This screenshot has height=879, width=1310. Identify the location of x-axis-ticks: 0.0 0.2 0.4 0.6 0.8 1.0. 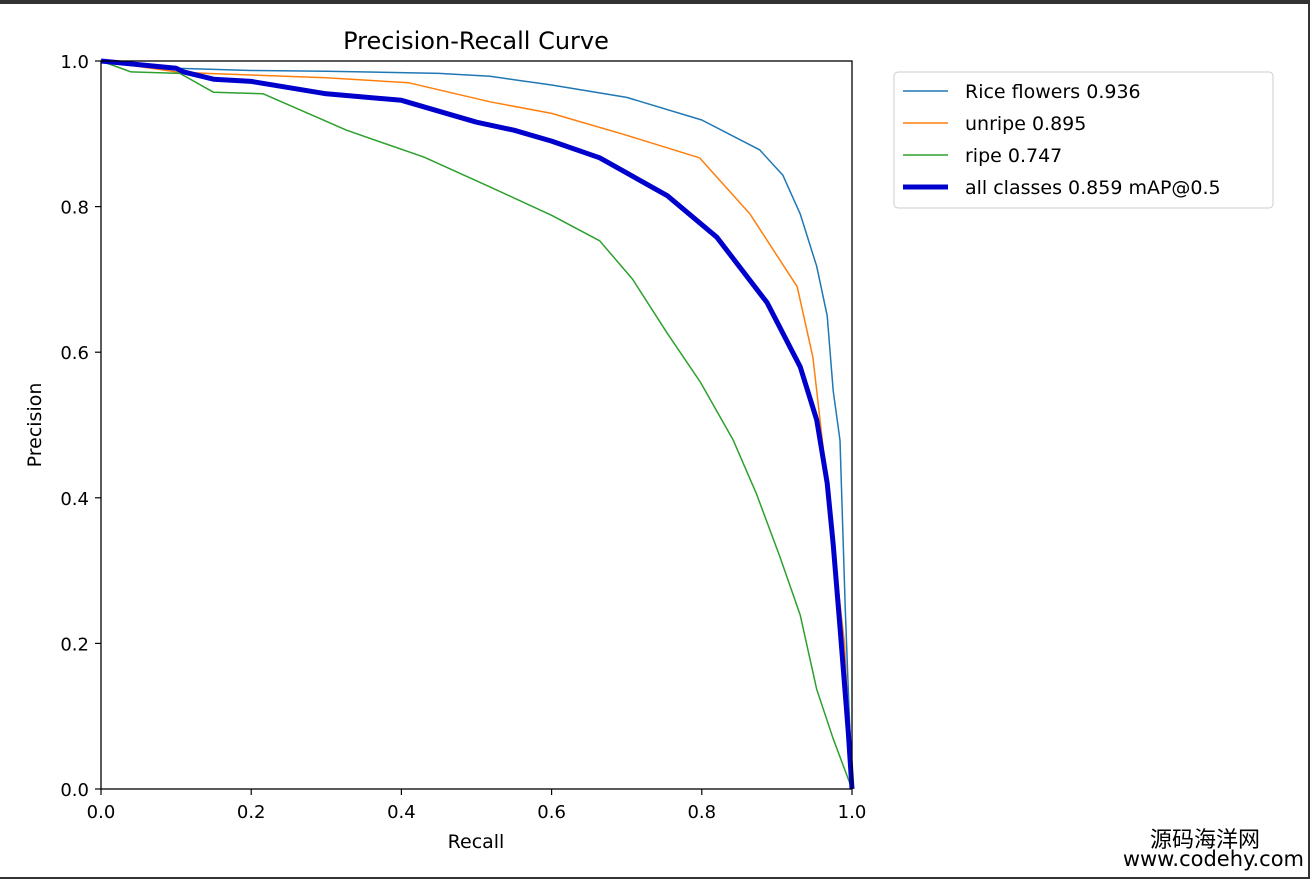
(477, 806).